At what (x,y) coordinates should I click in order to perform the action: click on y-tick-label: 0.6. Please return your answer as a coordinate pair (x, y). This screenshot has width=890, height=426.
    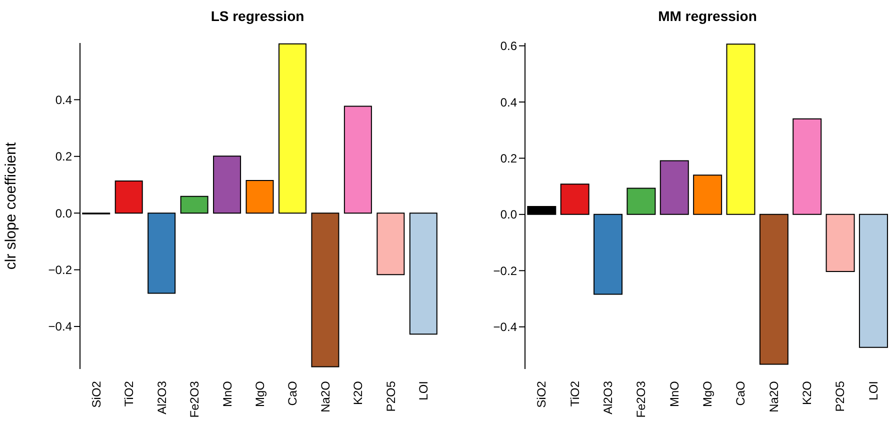
    Looking at the image, I should click on (509, 46).